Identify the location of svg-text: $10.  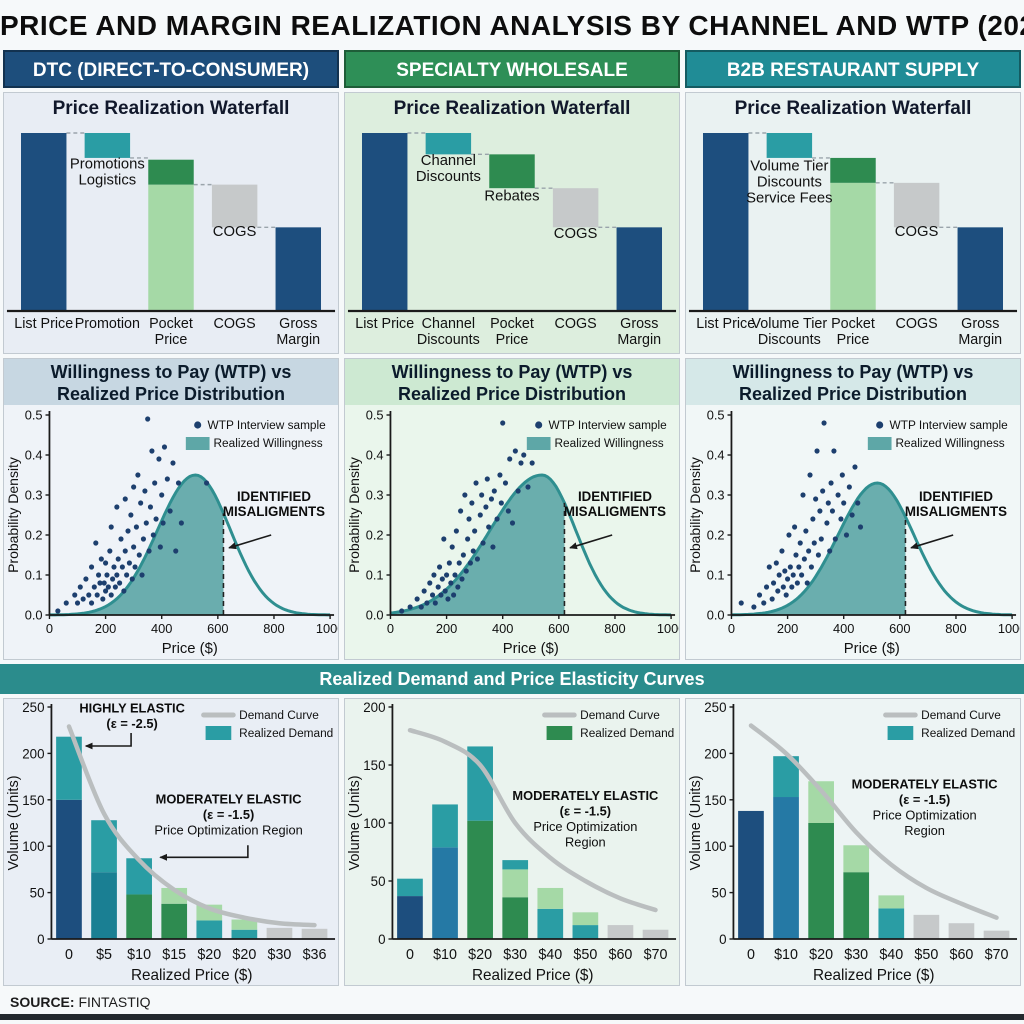
(786, 955).